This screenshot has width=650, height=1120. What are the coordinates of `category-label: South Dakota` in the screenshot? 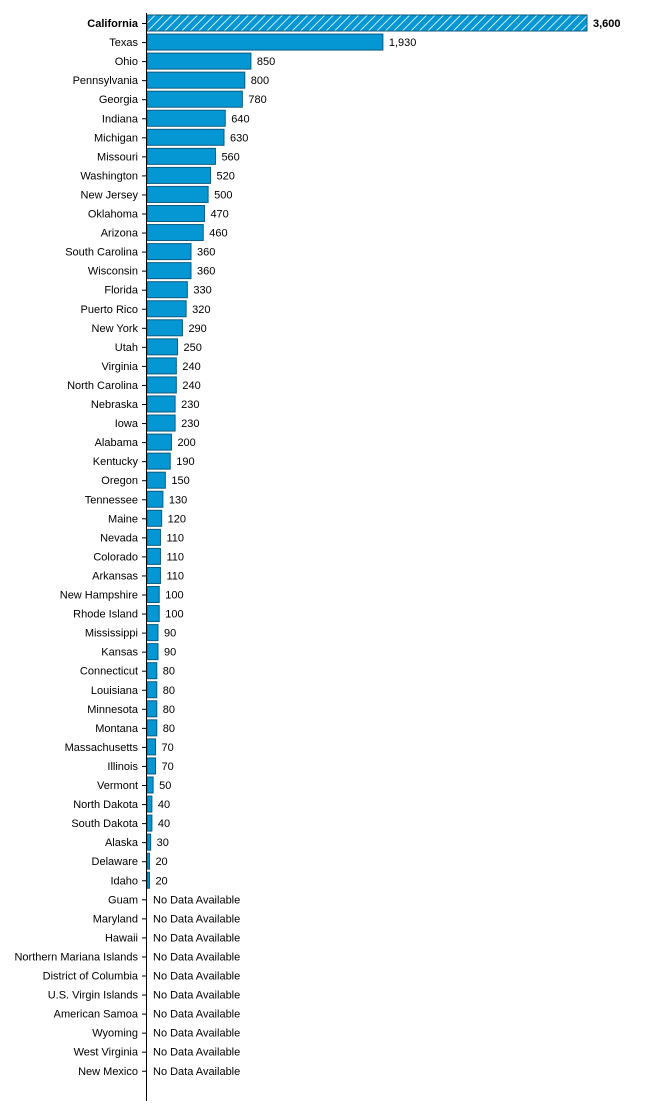 It's located at (105, 824).